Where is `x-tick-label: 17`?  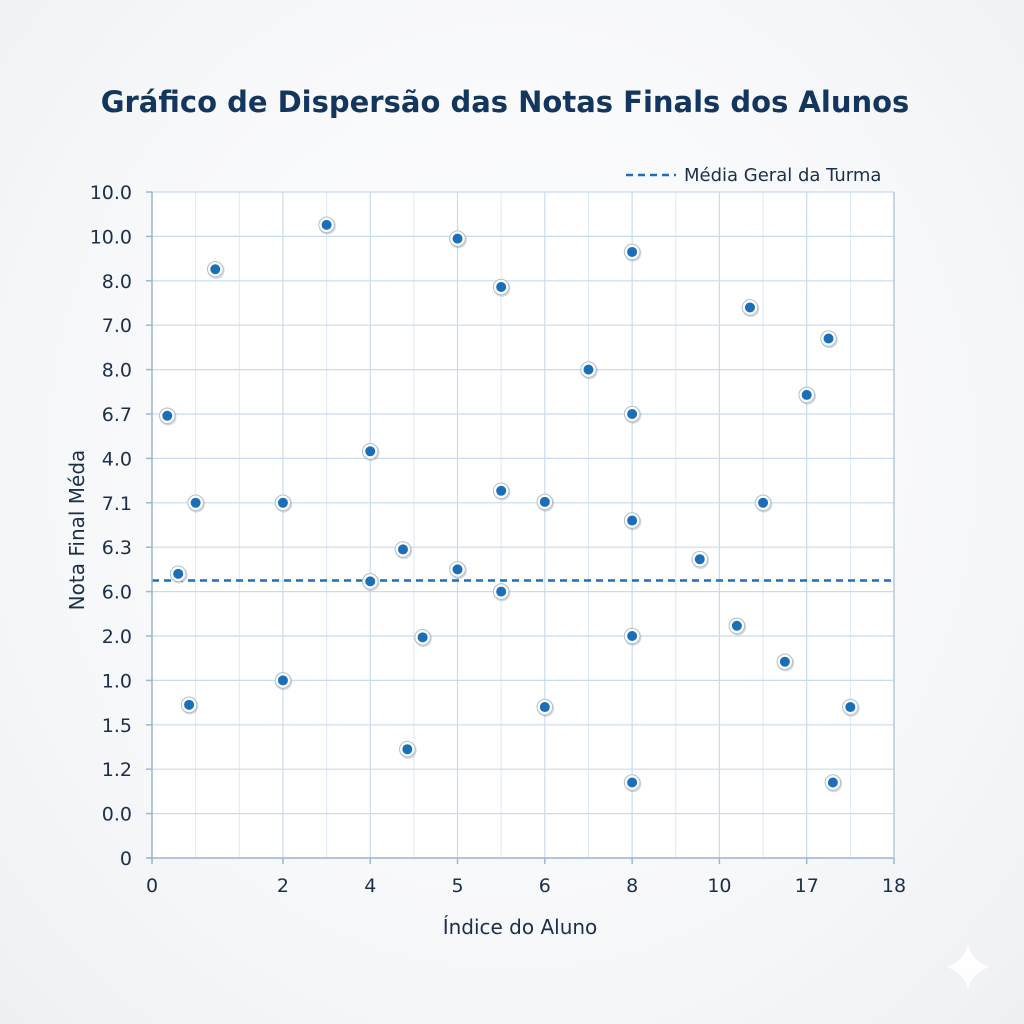
x-tick-label: 17 is located at coordinates (807, 886).